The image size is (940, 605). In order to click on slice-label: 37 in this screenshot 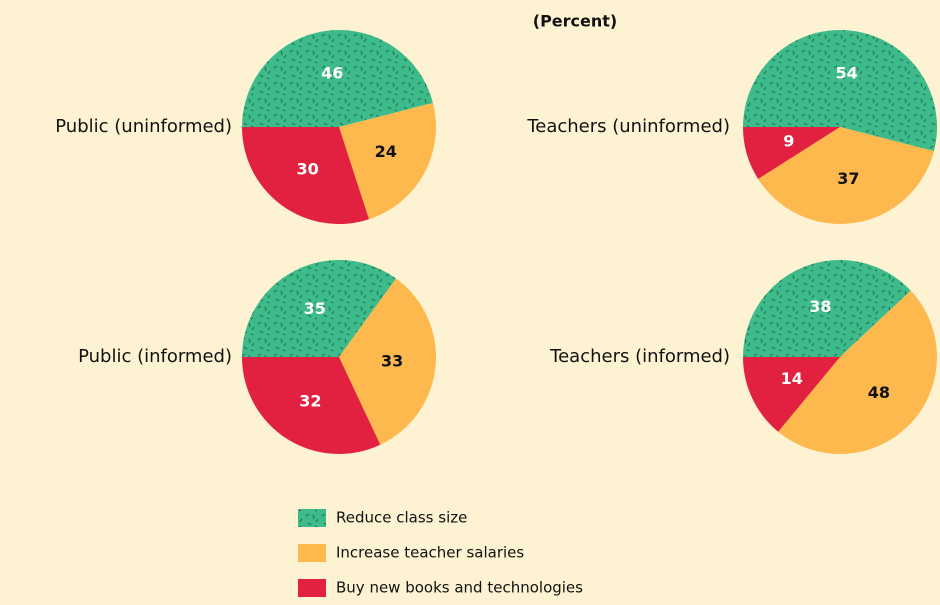, I will do `click(848, 178)`.